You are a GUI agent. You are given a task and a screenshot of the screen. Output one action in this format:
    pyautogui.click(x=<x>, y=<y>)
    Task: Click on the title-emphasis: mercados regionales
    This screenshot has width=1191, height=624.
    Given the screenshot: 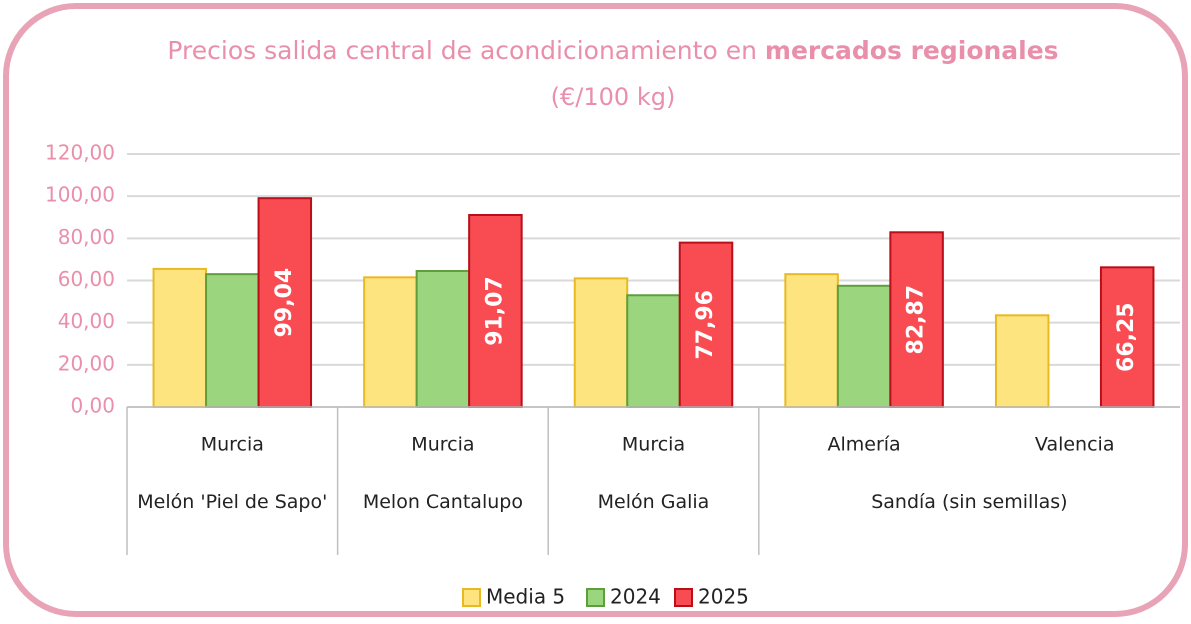 What is the action you would take?
    pyautogui.click(x=912, y=50)
    